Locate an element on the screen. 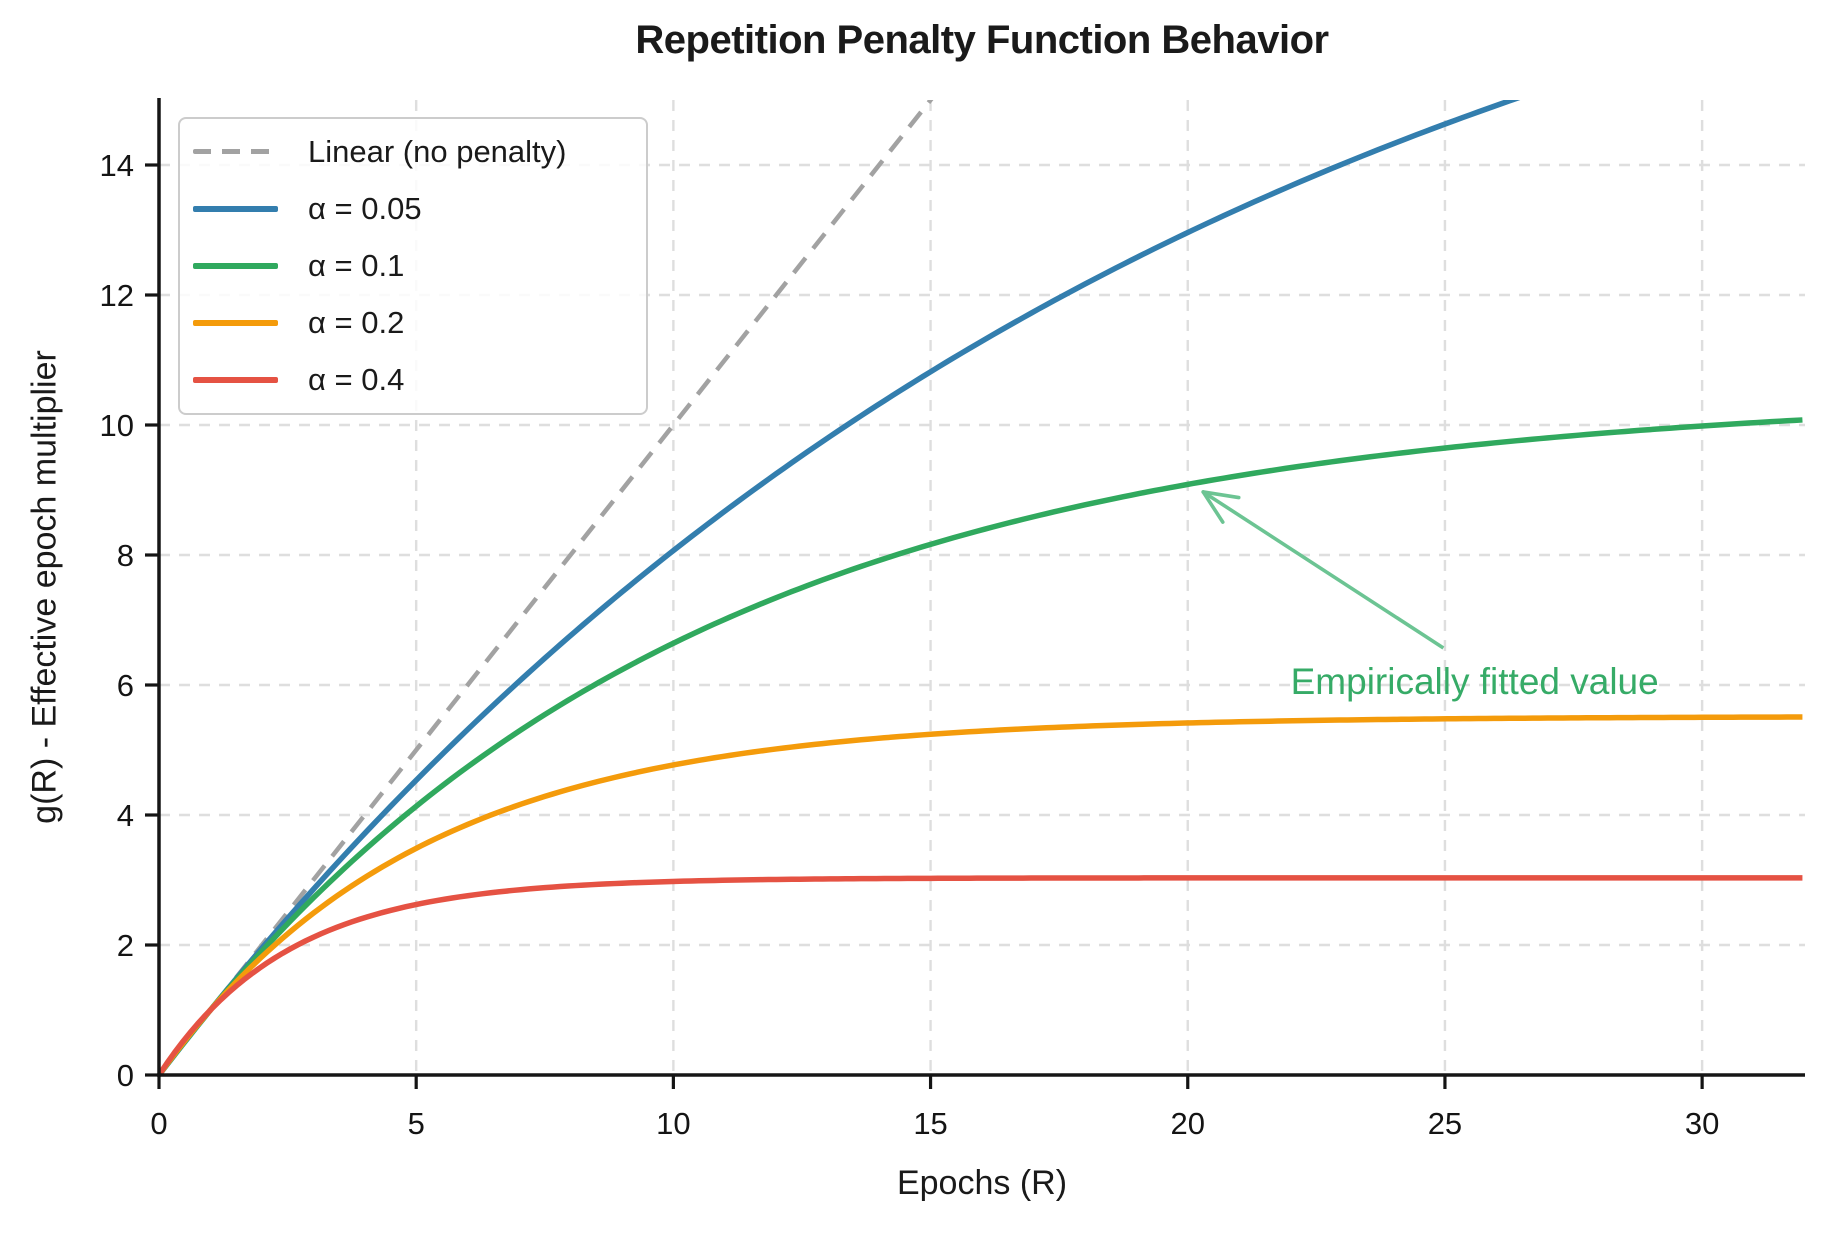  x-axis-label: Epochs (R) is located at coordinates (982, 1183).